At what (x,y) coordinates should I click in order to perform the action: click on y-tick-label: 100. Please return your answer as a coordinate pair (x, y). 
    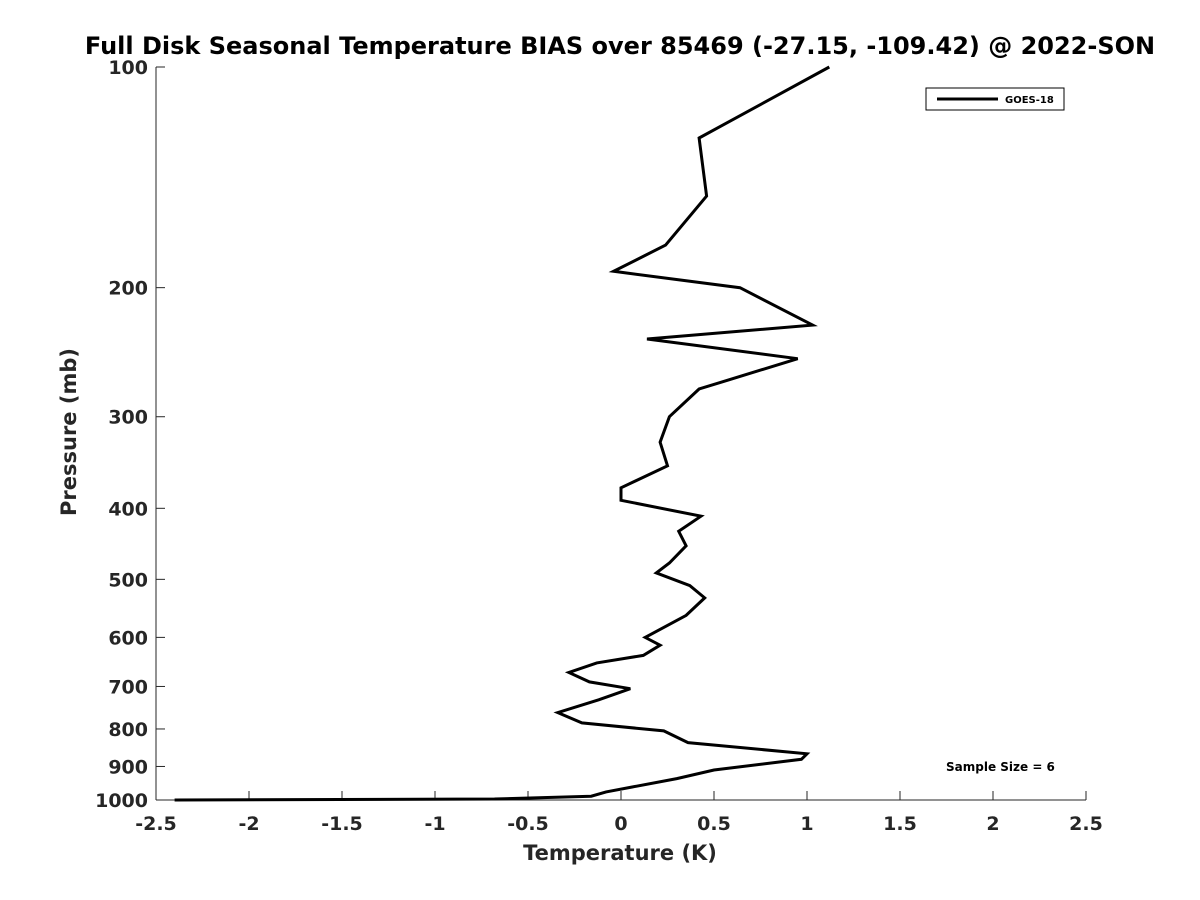
    Looking at the image, I should click on (128, 68).